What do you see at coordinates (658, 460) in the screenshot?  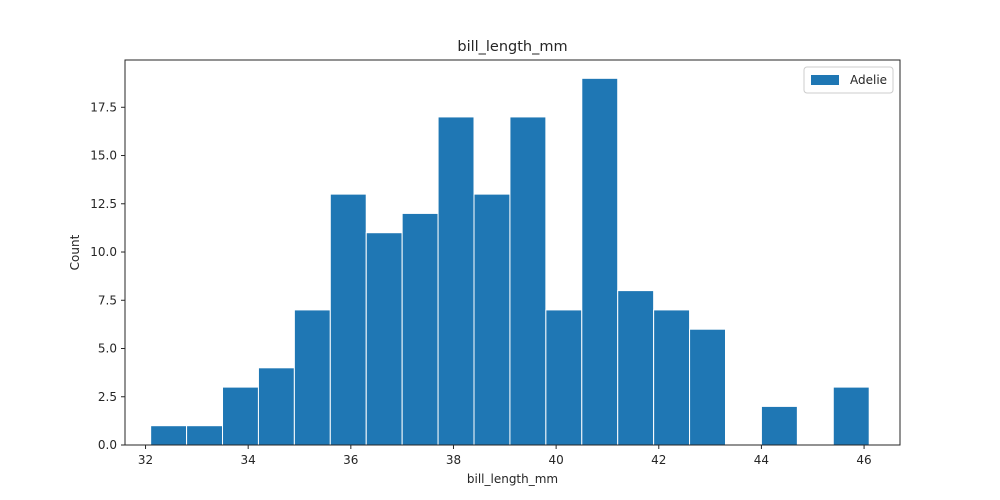 I see `x-tick-label: 42` at bounding box center [658, 460].